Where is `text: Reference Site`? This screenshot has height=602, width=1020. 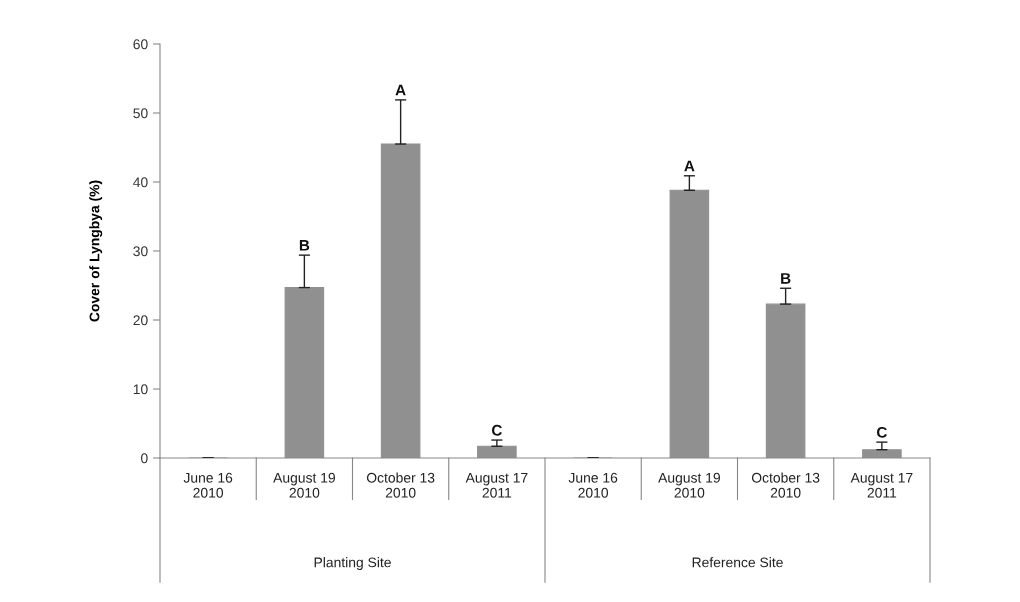 text: Reference Site is located at coordinates (737, 562).